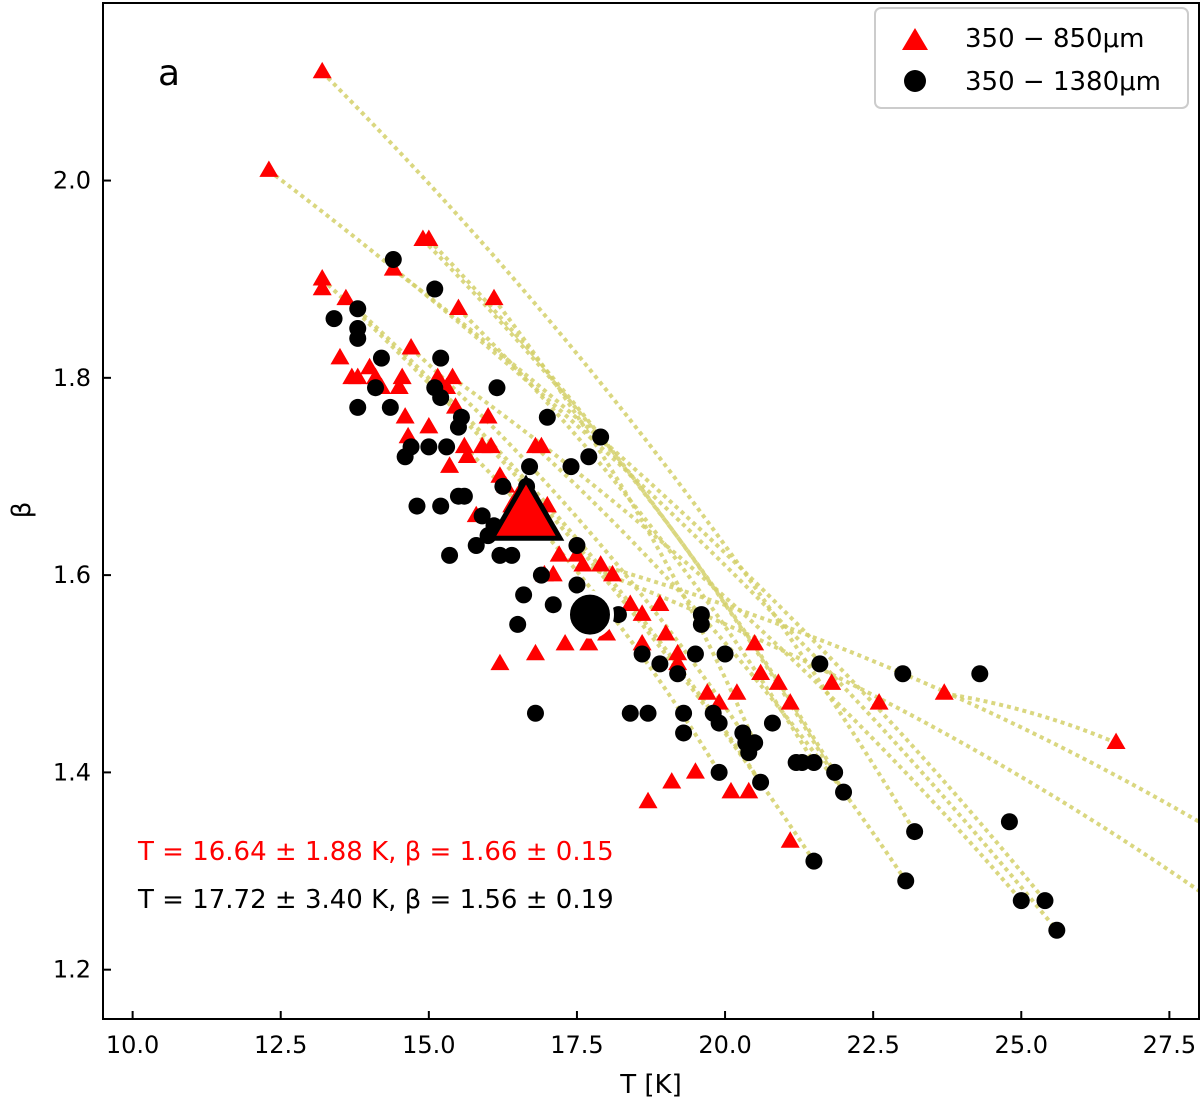 This screenshot has width=1200, height=1099. I want to click on x-tick-label-7: 27.5, so click(1169, 1045).